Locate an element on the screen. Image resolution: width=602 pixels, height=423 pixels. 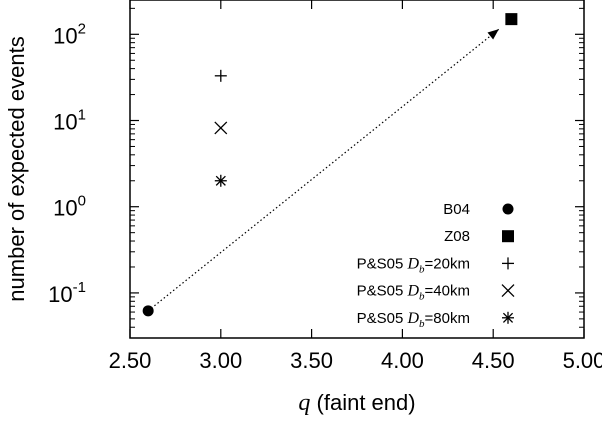
x-tick-label: 5.00 is located at coordinates (582, 360).